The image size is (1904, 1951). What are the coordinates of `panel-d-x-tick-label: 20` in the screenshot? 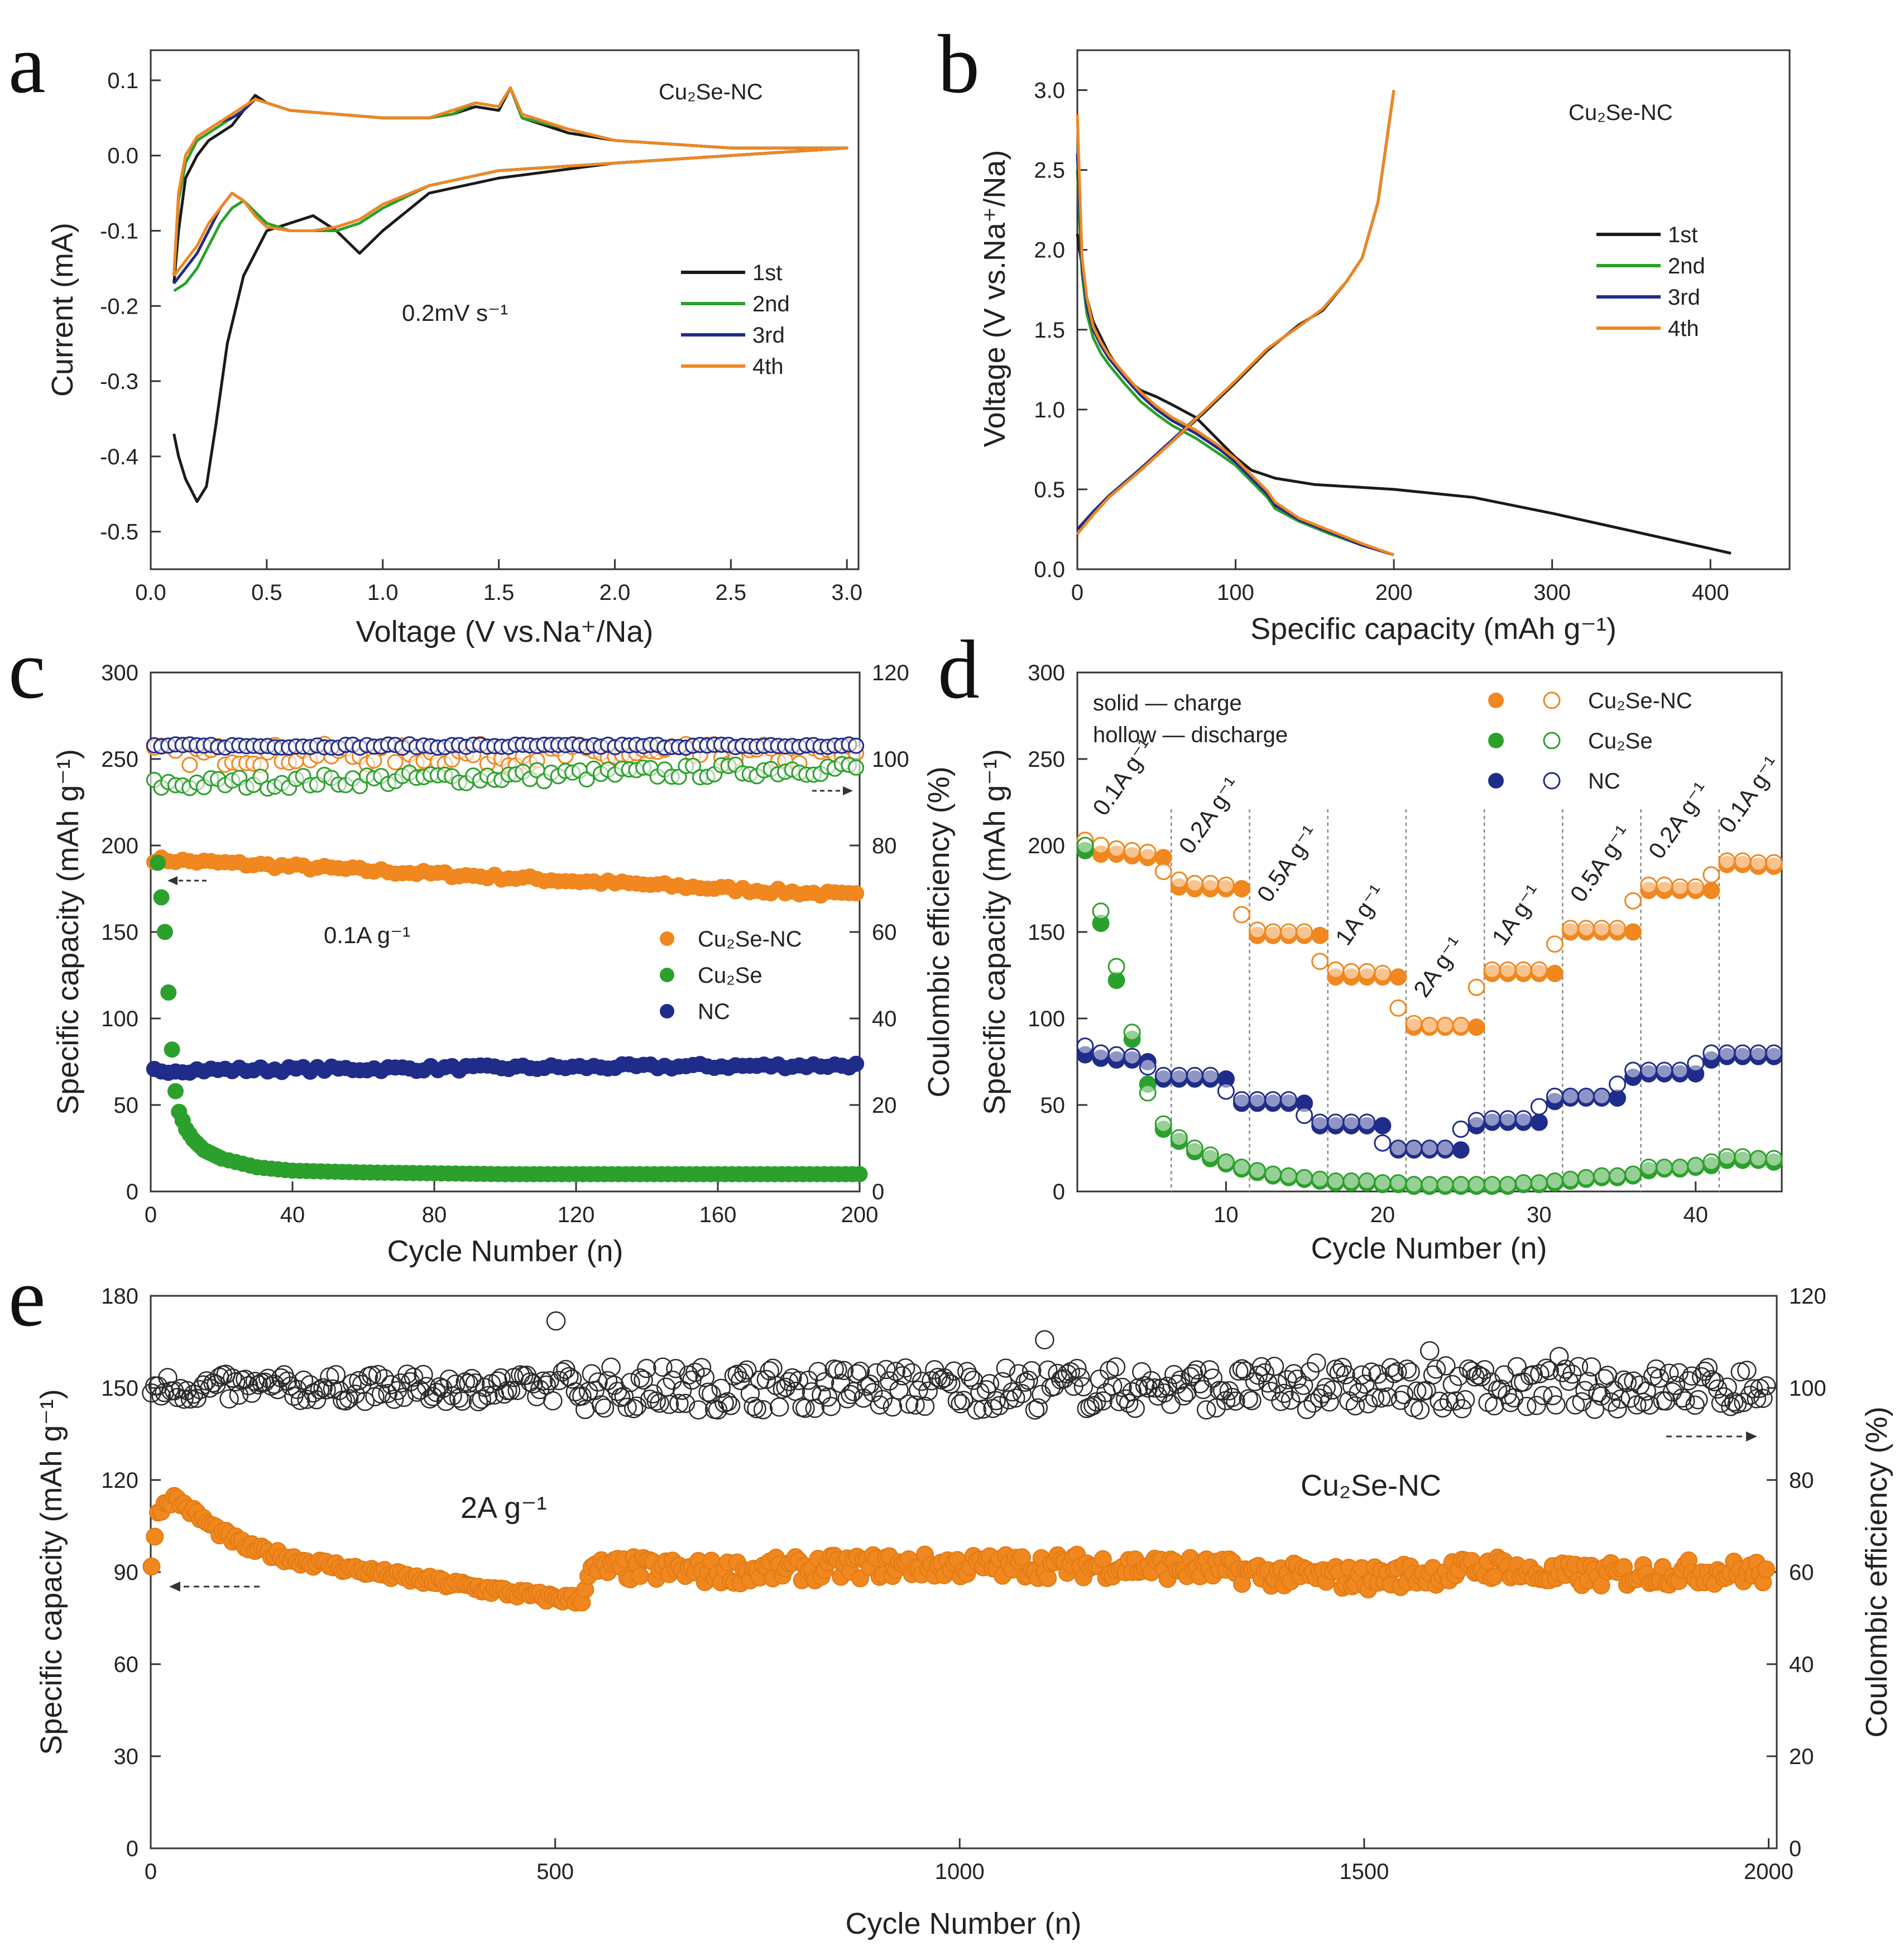 It's located at (1382, 1215).